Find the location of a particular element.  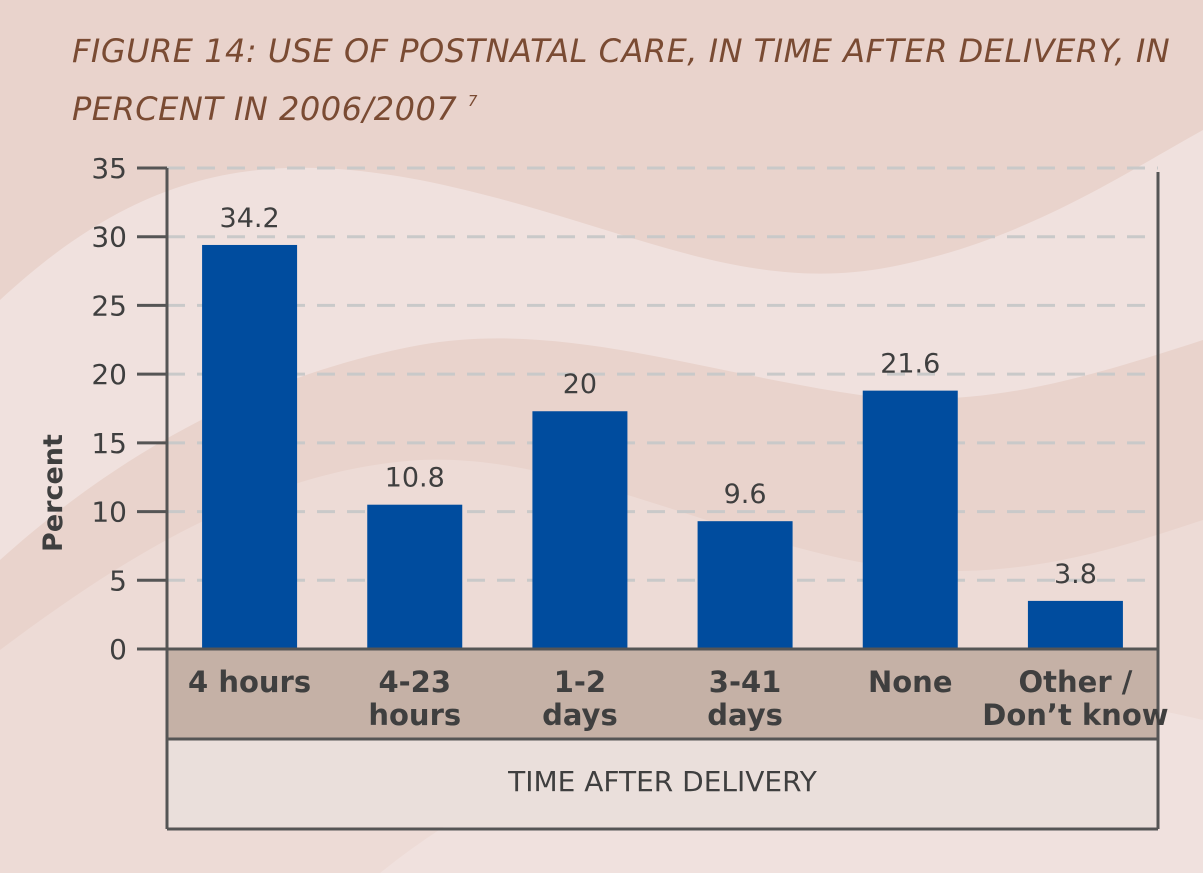

category-label-line: Other / is located at coordinates (1076, 682).